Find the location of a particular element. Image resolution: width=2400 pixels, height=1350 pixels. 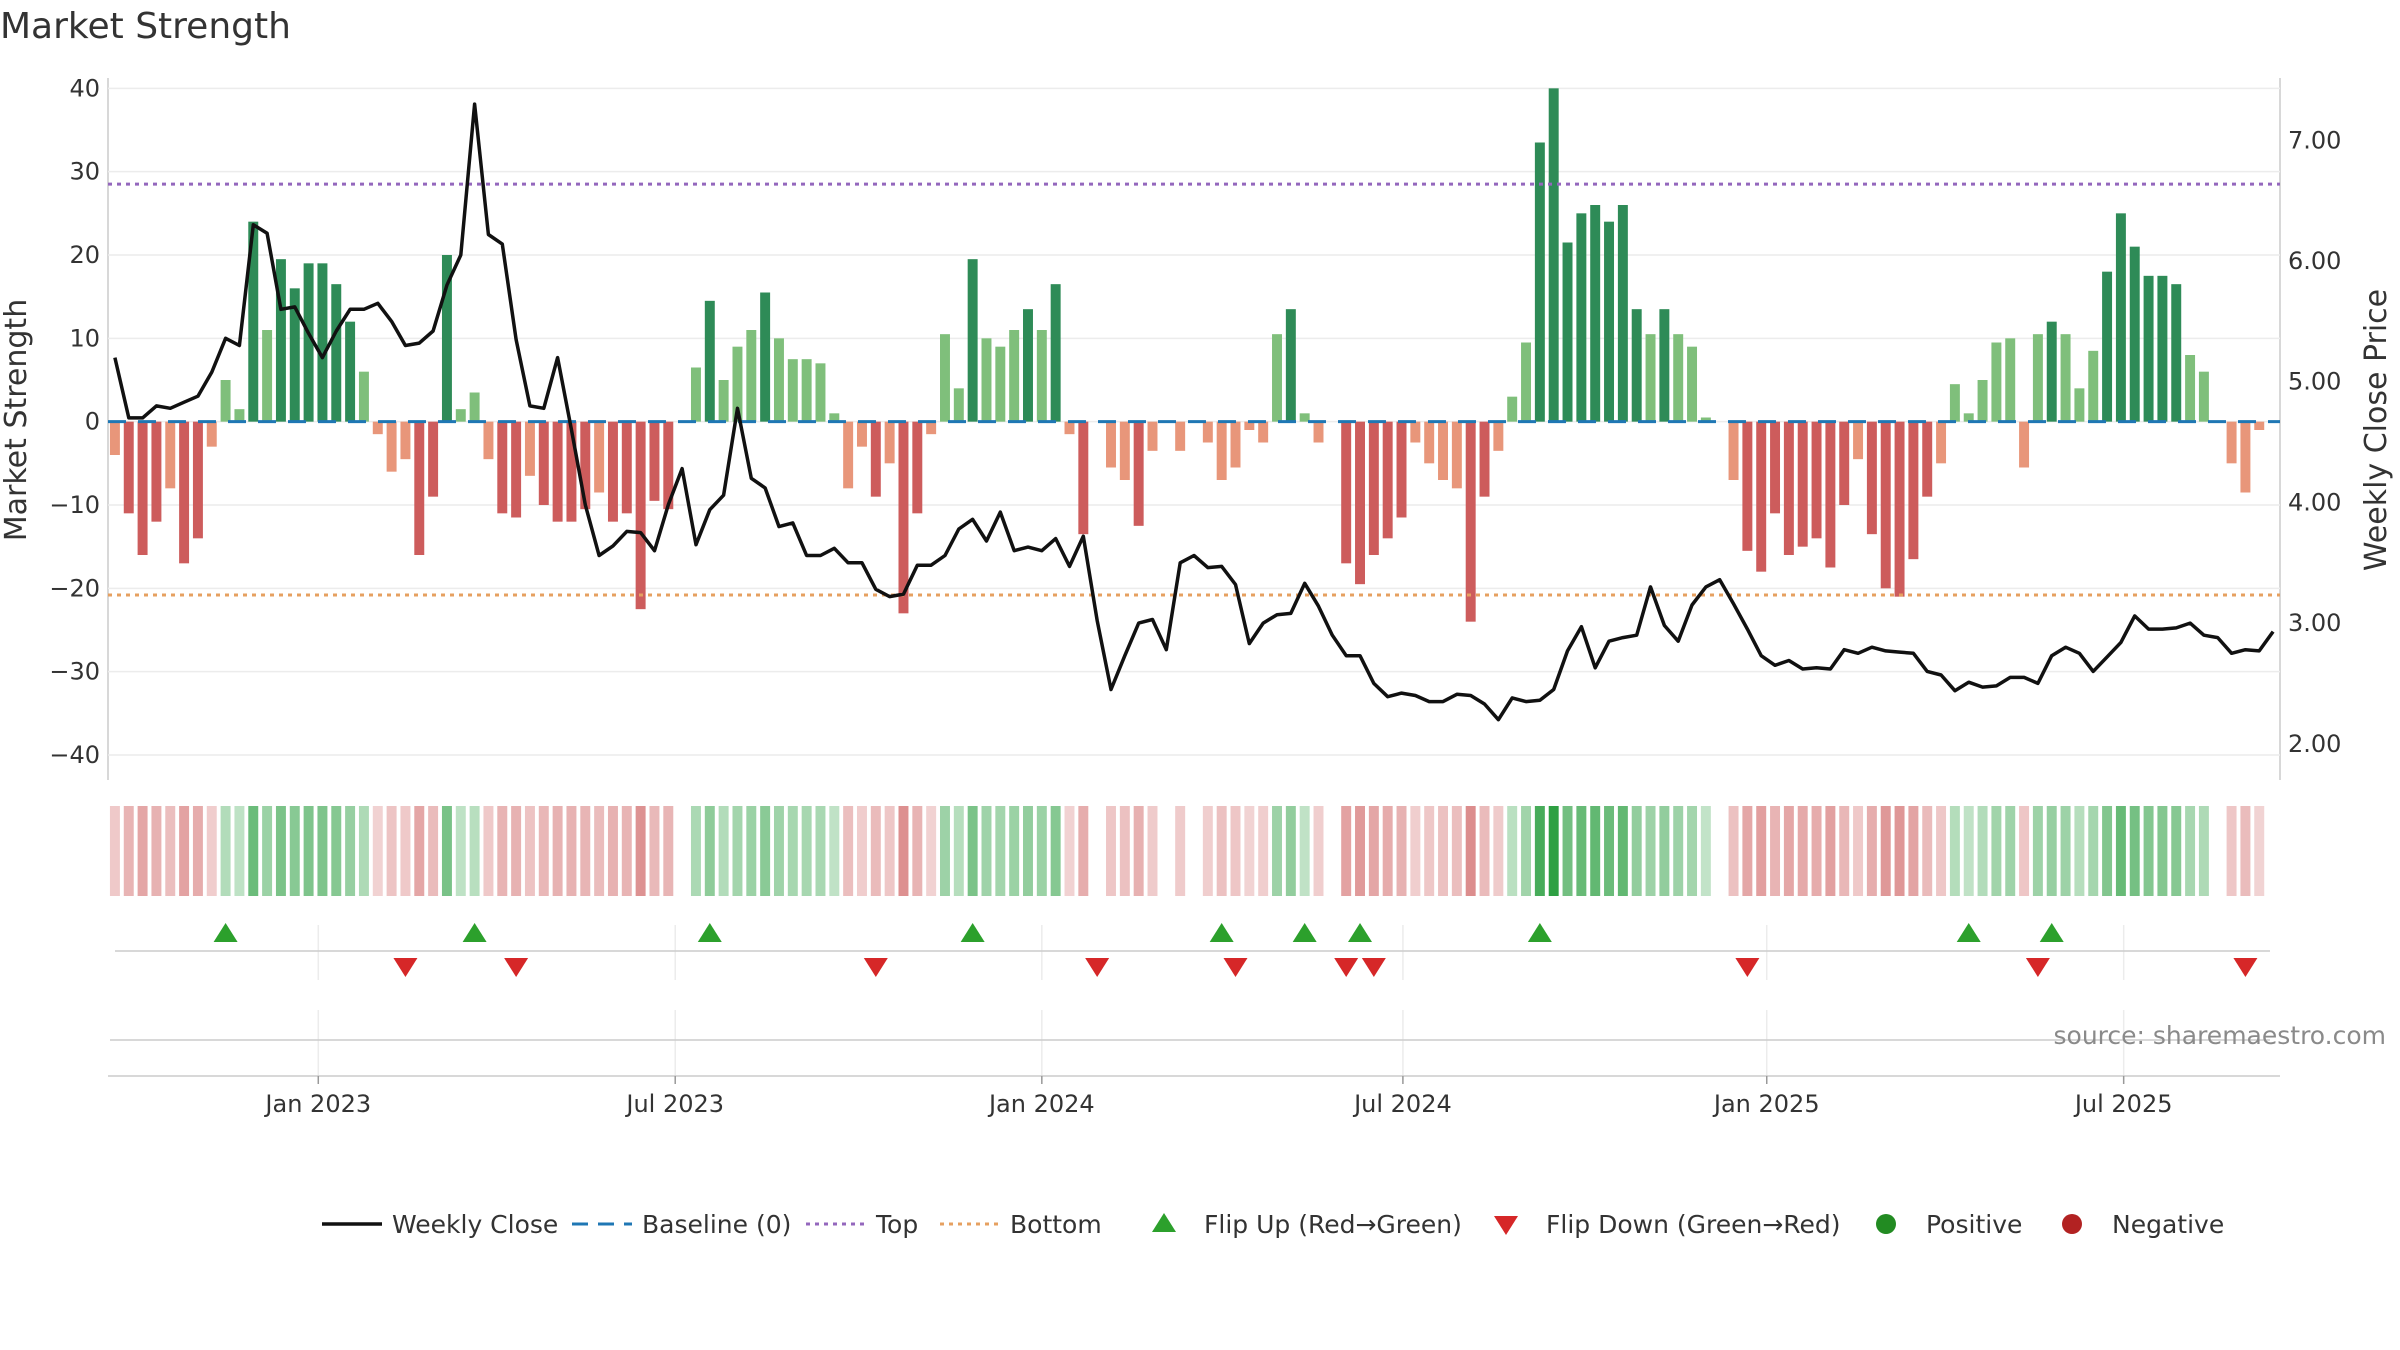

legend-item: Weekly Close is located at coordinates (440, 1224).